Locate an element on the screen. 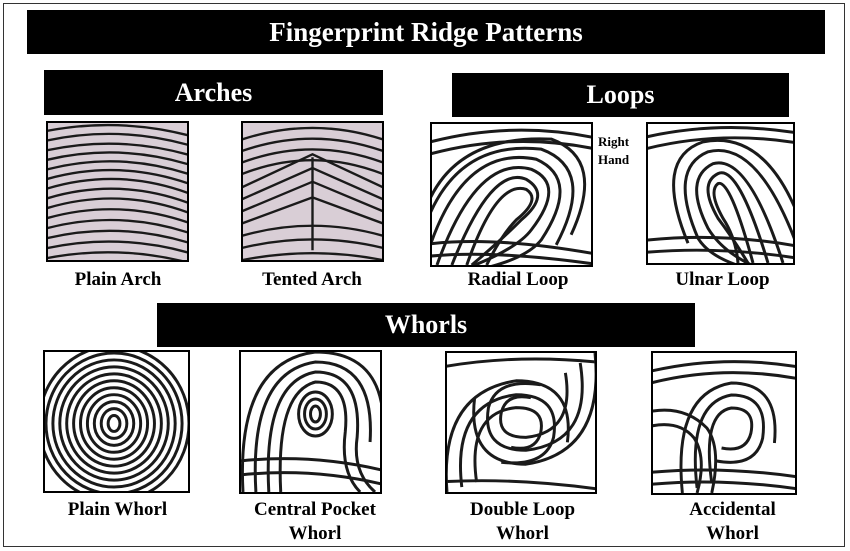  ulnar-loop-label: Ulnar Loop is located at coordinates (722, 280).